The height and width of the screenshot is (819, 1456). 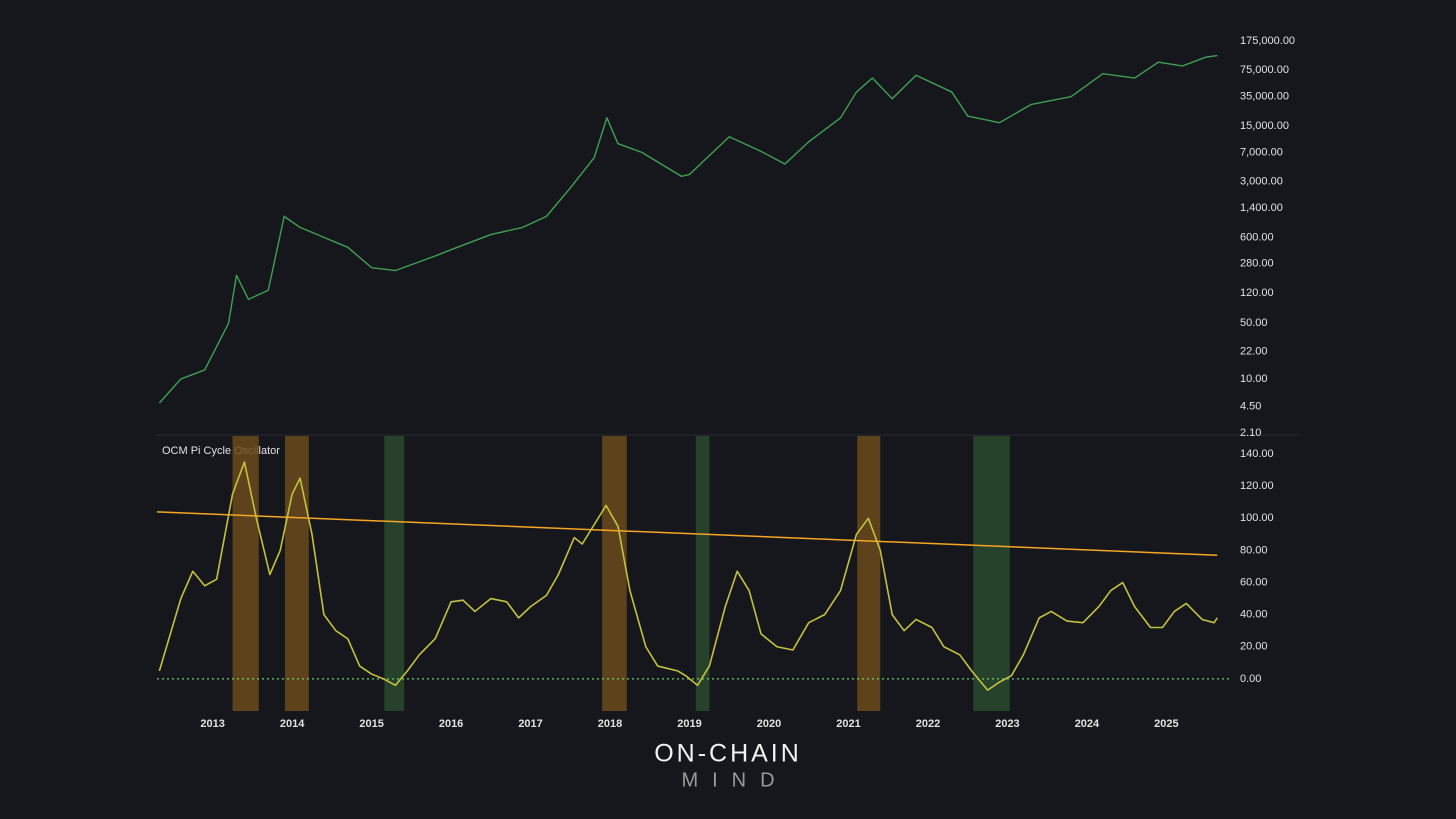 What do you see at coordinates (221, 451) in the screenshot?
I see `oscillator-title: OCM Pi Cycle Oscillator` at bounding box center [221, 451].